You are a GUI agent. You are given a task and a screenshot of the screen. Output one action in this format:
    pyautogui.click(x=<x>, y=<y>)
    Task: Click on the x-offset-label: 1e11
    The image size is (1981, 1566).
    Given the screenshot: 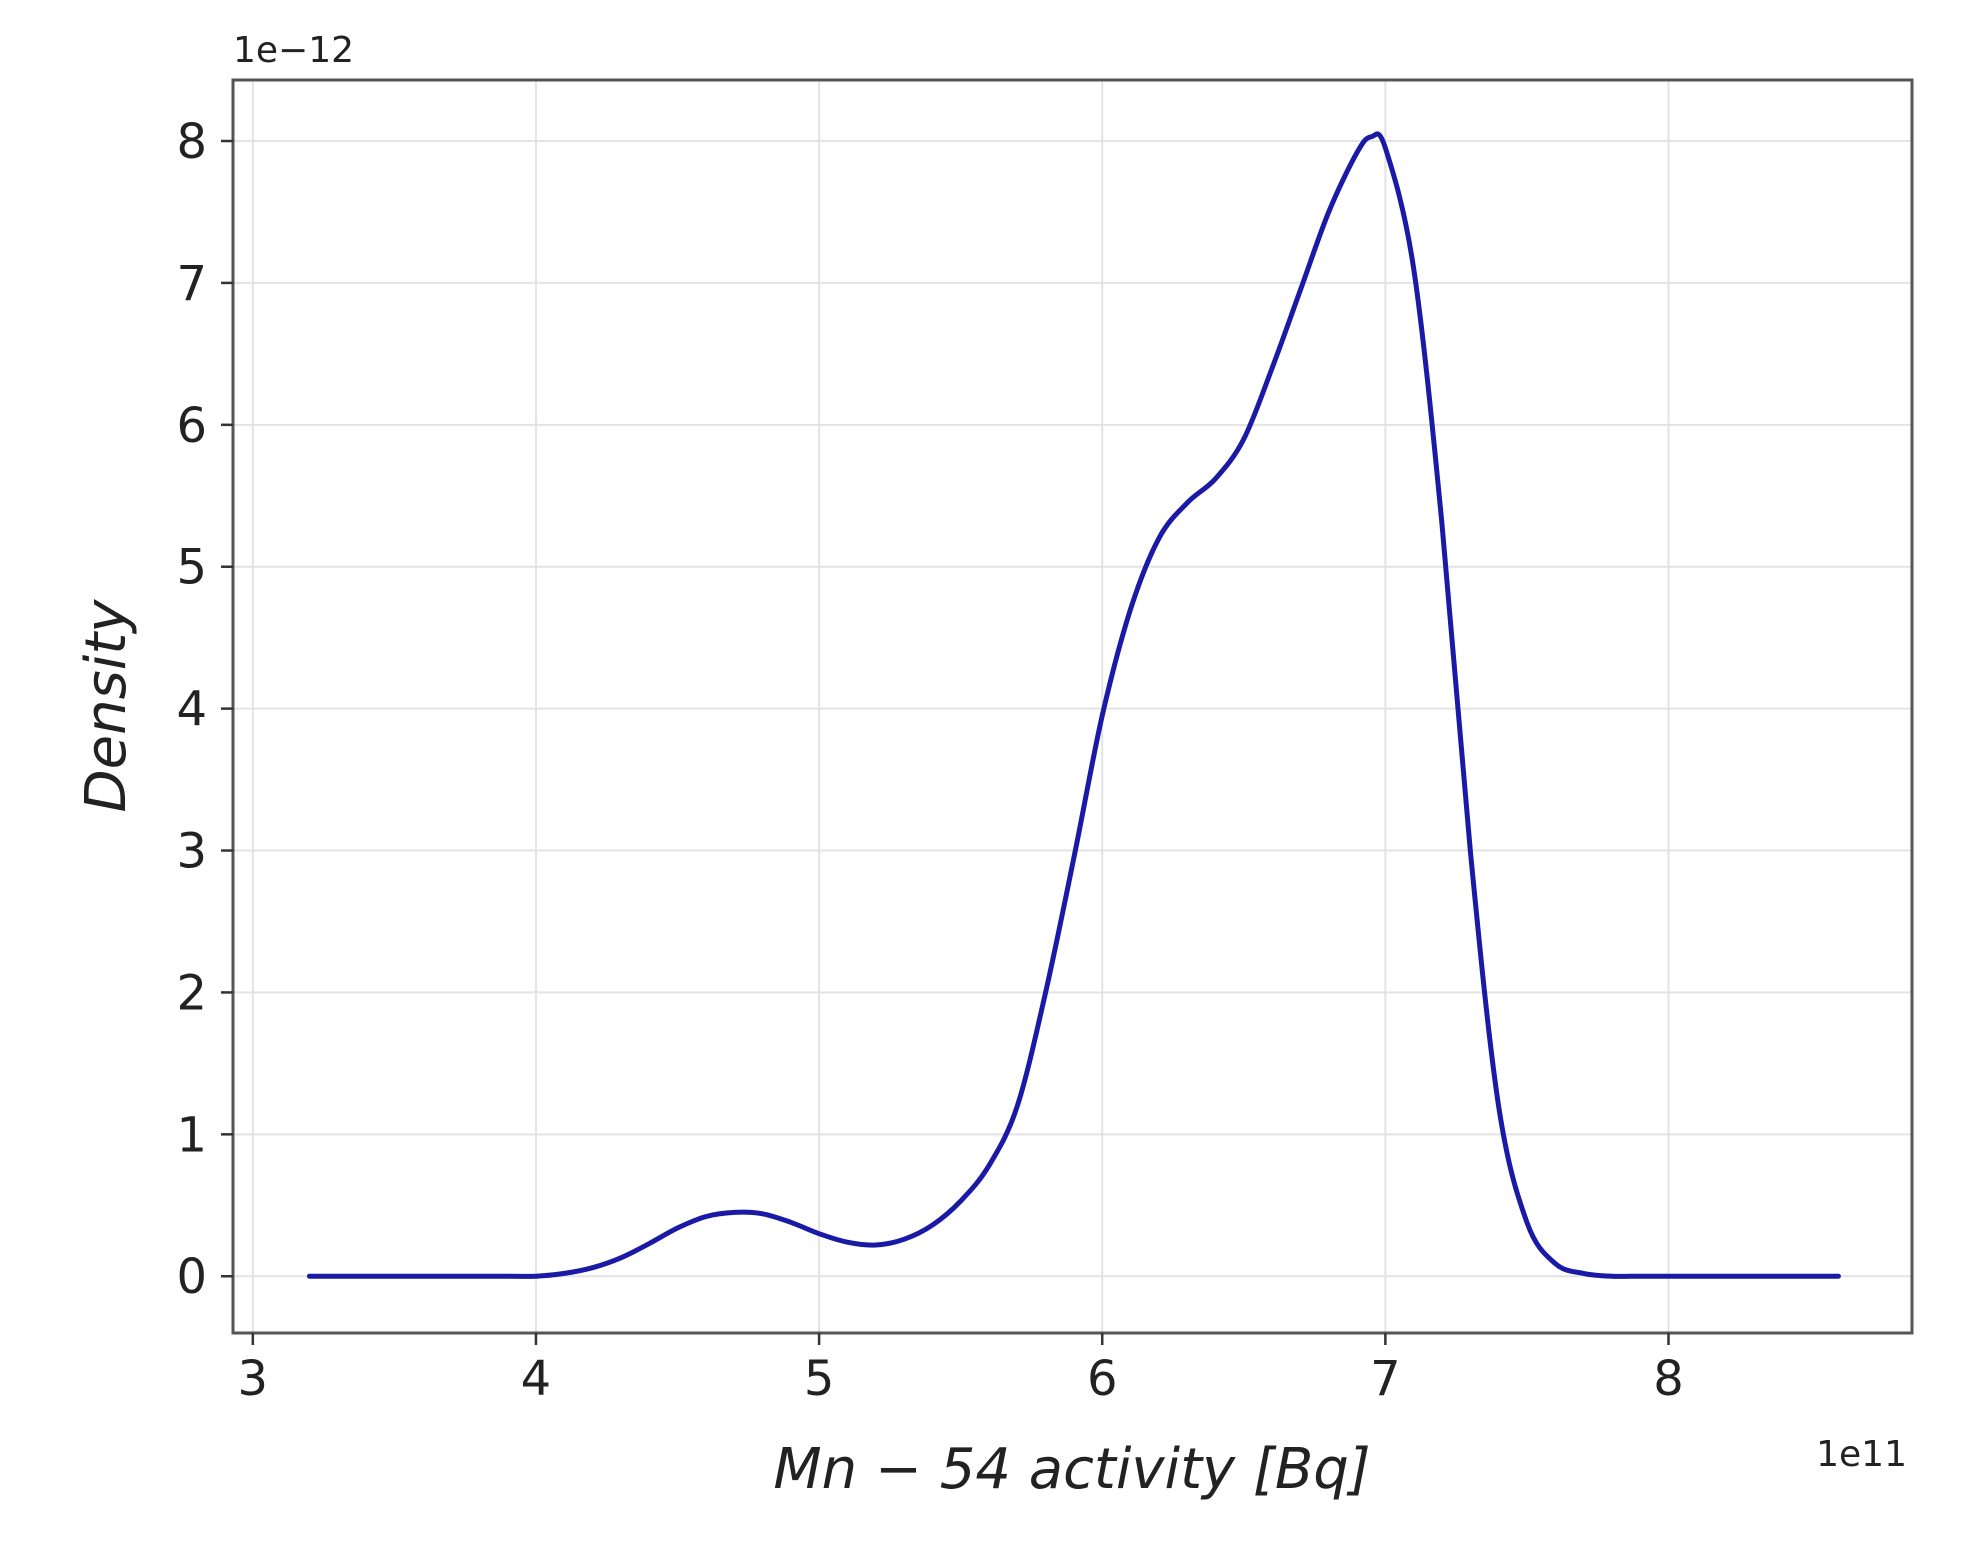 What is the action you would take?
    pyautogui.click(x=1861, y=1454)
    